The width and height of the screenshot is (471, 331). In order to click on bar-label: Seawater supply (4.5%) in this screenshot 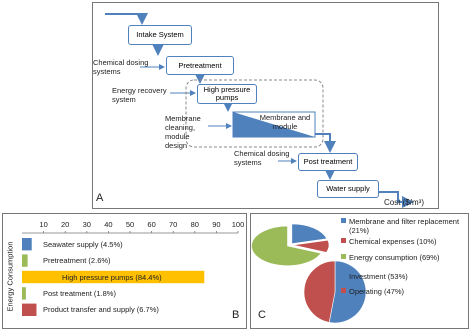, I will do `click(83, 244)`.